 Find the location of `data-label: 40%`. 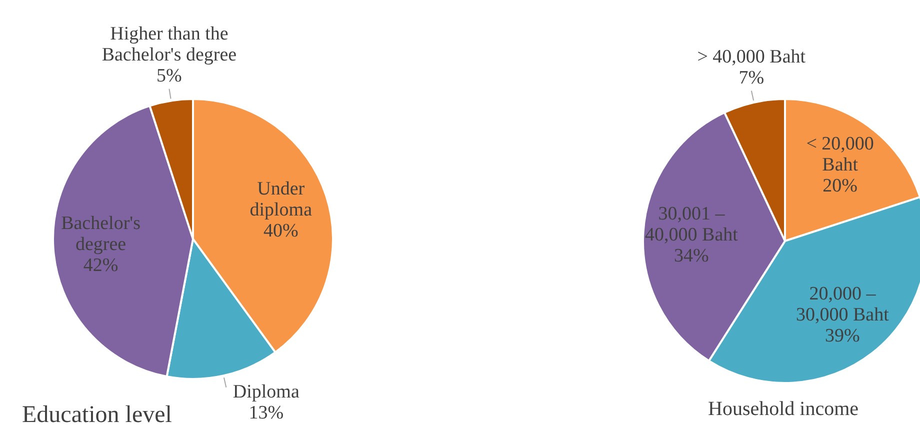

data-label: 40% is located at coordinates (280, 231).